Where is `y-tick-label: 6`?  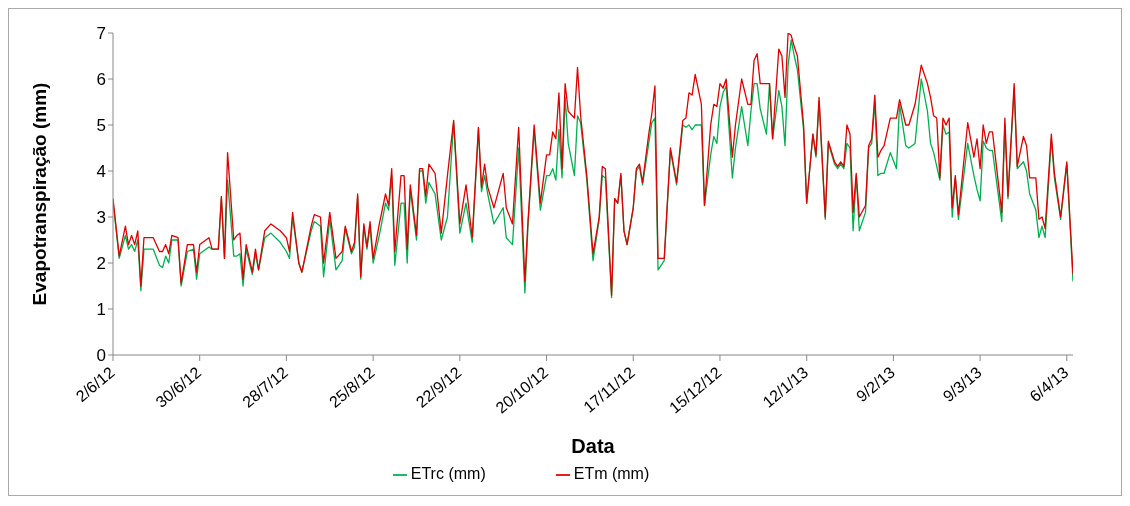 y-tick-label: 6 is located at coordinates (101, 80).